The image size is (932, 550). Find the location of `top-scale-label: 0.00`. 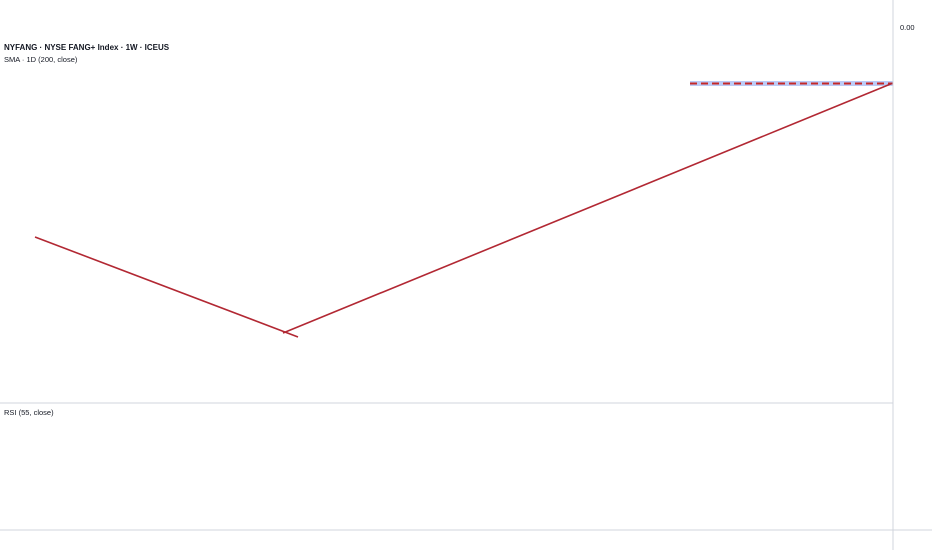

top-scale-label: 0.00 is located at coordinates (907, 27).